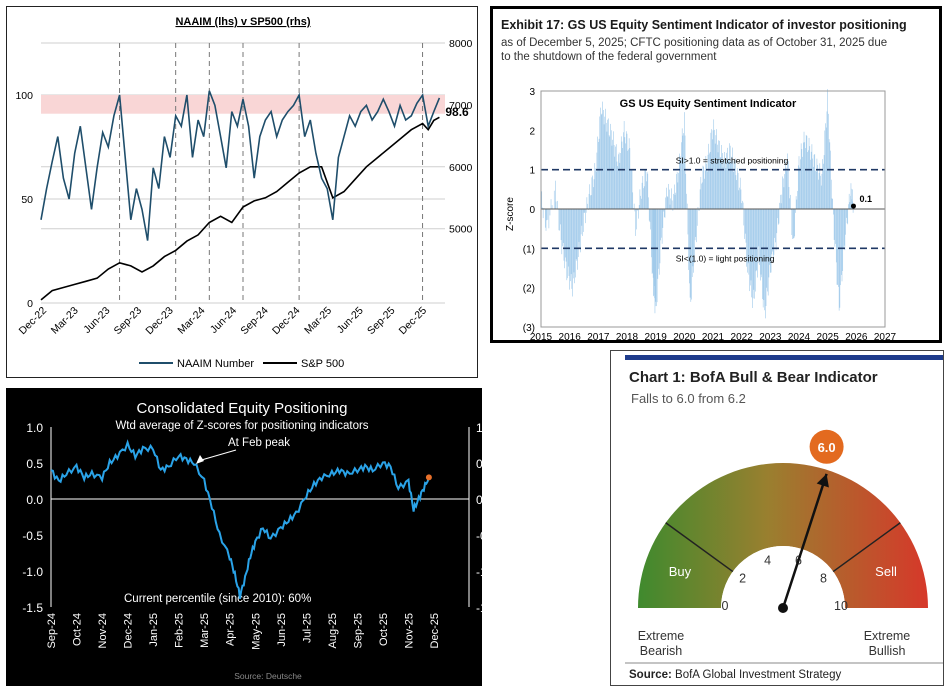 The image size is (948, 692). Describe the element at coordinates (322, 364) in the screenshot. I see `legend-label-sp500: S&P 500` at that location.